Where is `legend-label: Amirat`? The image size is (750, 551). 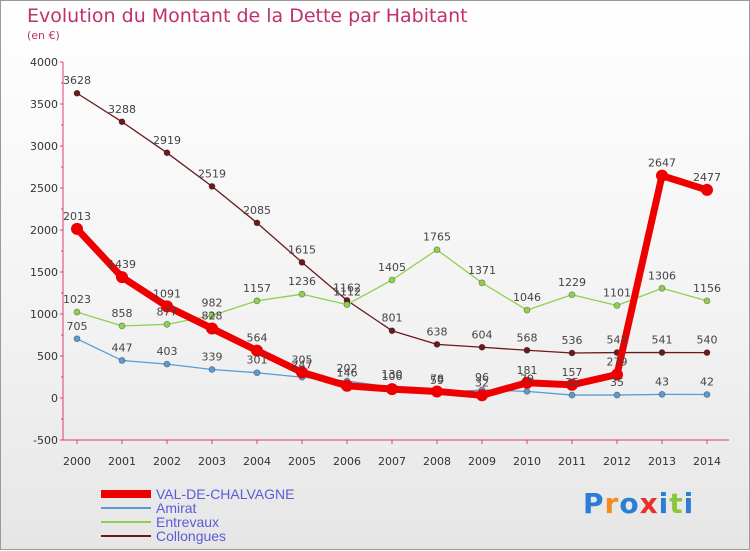
legend-label: Amirat is located at coordinates (176, 508).